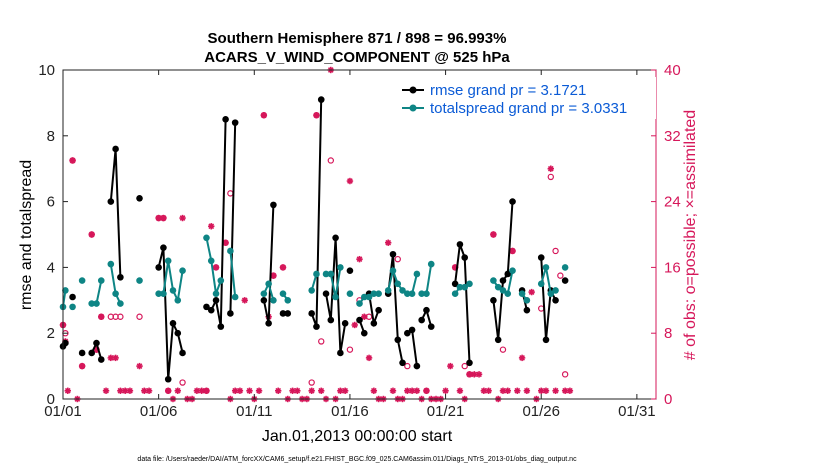 The image size is (830, 470). I want to click on y-axis-label-left: rmse and totalspread, so click(26, 235).